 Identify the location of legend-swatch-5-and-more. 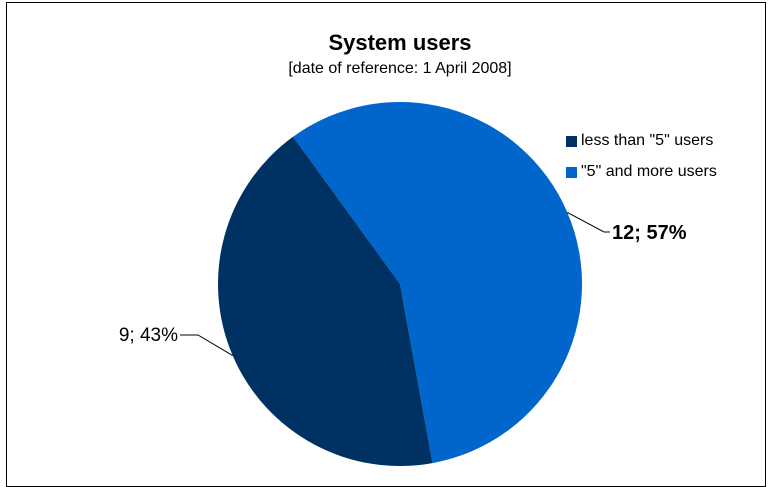
(571, 172).